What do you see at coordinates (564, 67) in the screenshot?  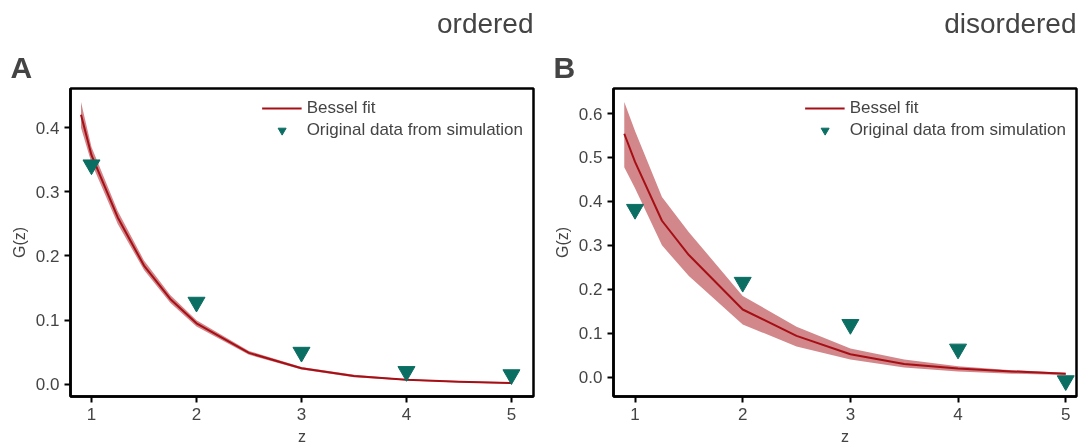 I see `text: B` at bounding box center [564, 67].